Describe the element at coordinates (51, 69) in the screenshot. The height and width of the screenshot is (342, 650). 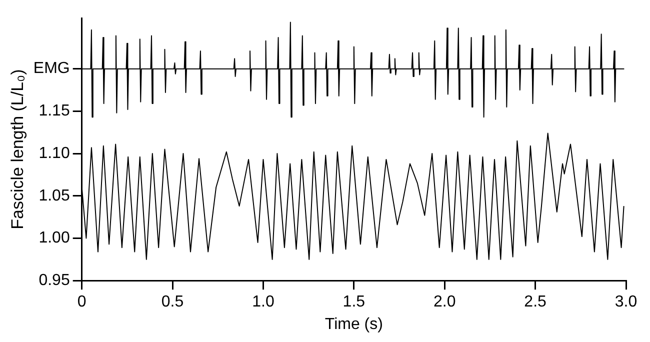
I see `y-tick-label: EMG` at that location.